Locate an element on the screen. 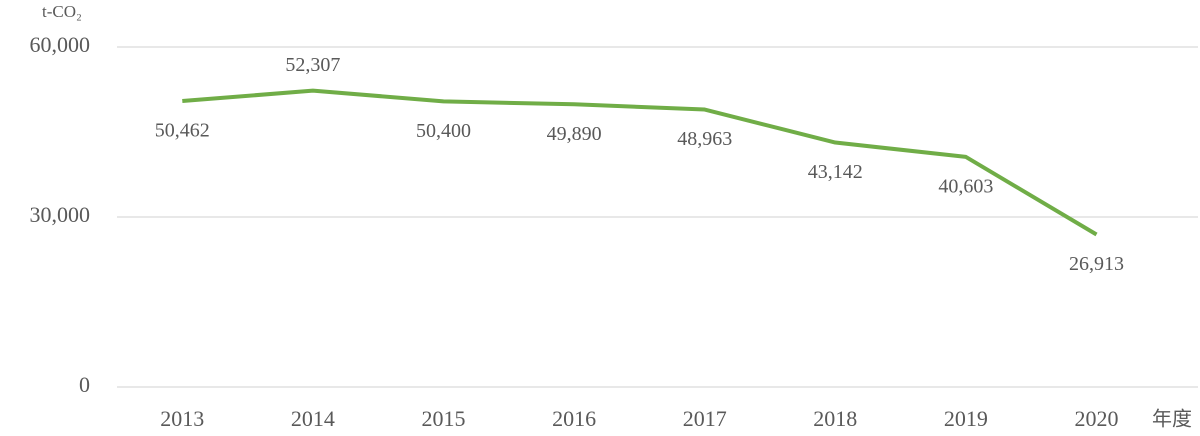 This screenshot has width=1200, height=436. x-tick-label: 2013 is located at coordinates (182, 418).